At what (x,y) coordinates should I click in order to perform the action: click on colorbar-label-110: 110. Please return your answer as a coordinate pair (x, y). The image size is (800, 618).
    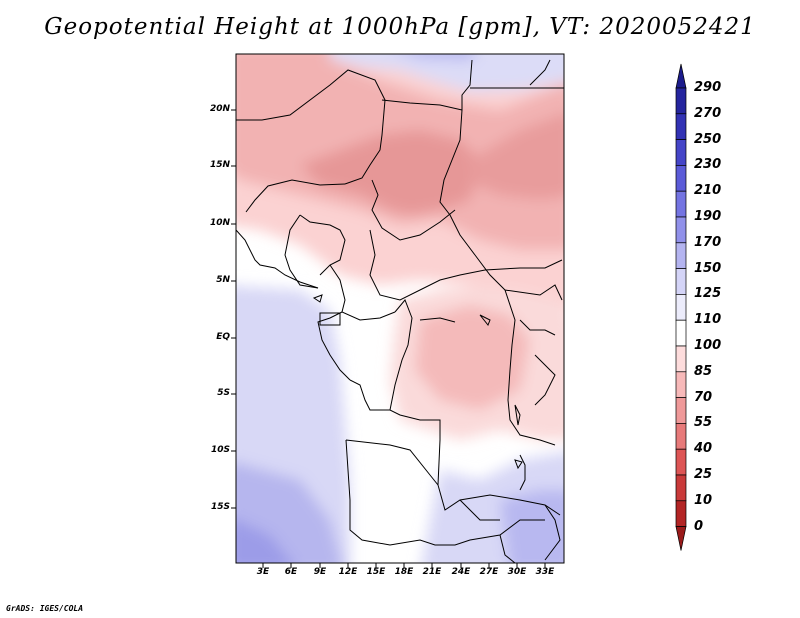
    Looking at the image, I should click on (708, 320).